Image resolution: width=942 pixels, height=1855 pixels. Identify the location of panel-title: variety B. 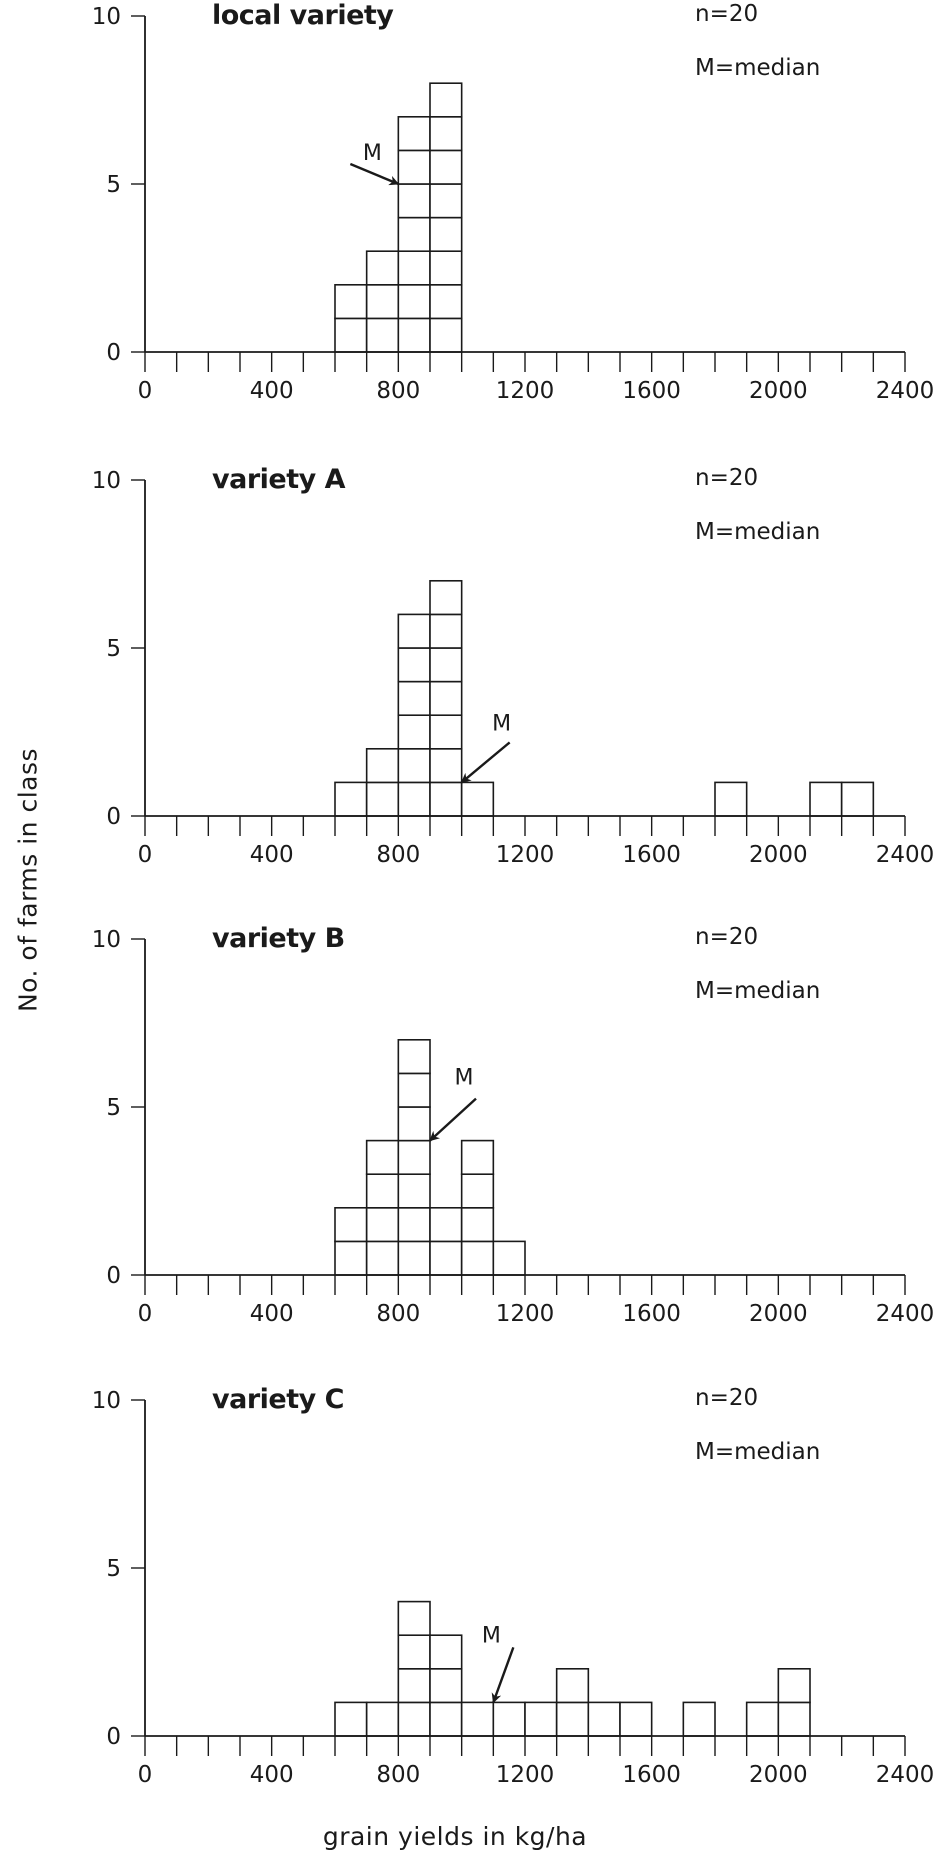
(278, 938).